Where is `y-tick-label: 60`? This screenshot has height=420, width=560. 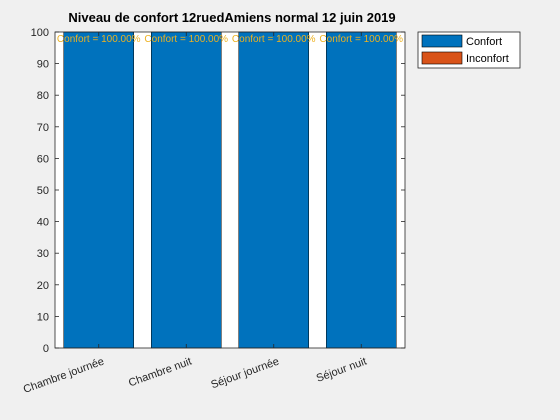 y-tick-label: 60 is located at coordinates (43, 159).